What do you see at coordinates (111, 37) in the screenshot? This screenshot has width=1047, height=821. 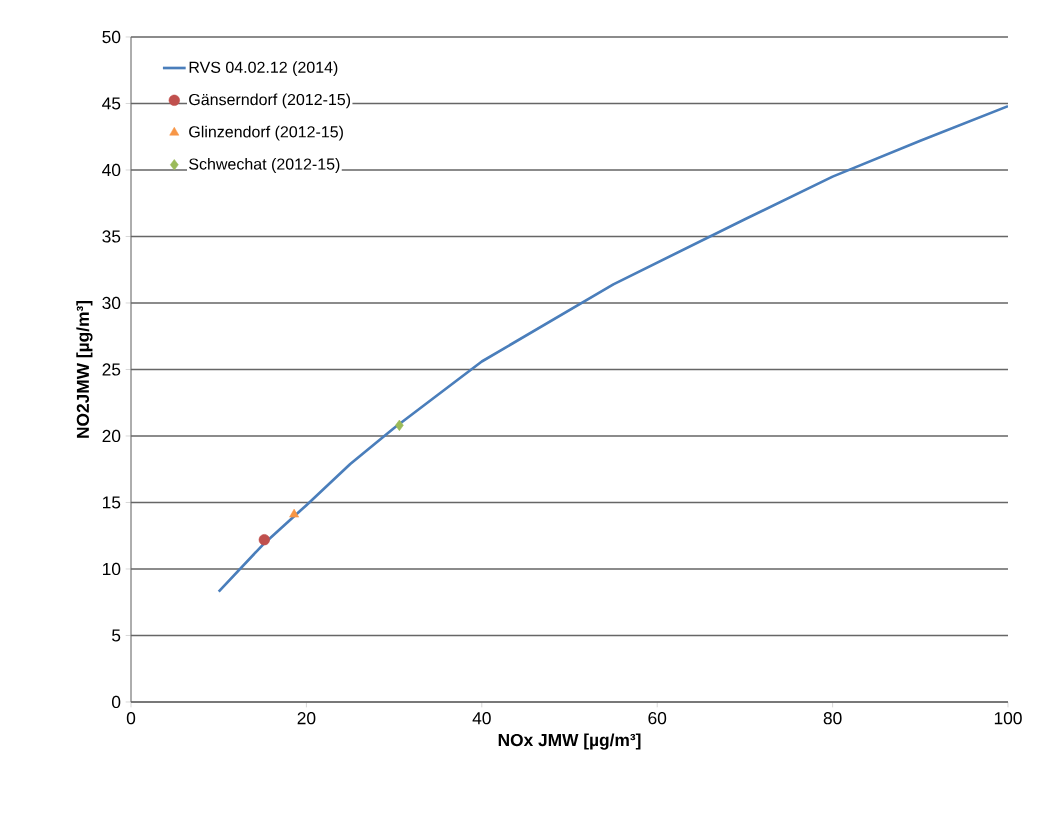 I see `y-tick-label: 50` at bounding box center [111, 37].